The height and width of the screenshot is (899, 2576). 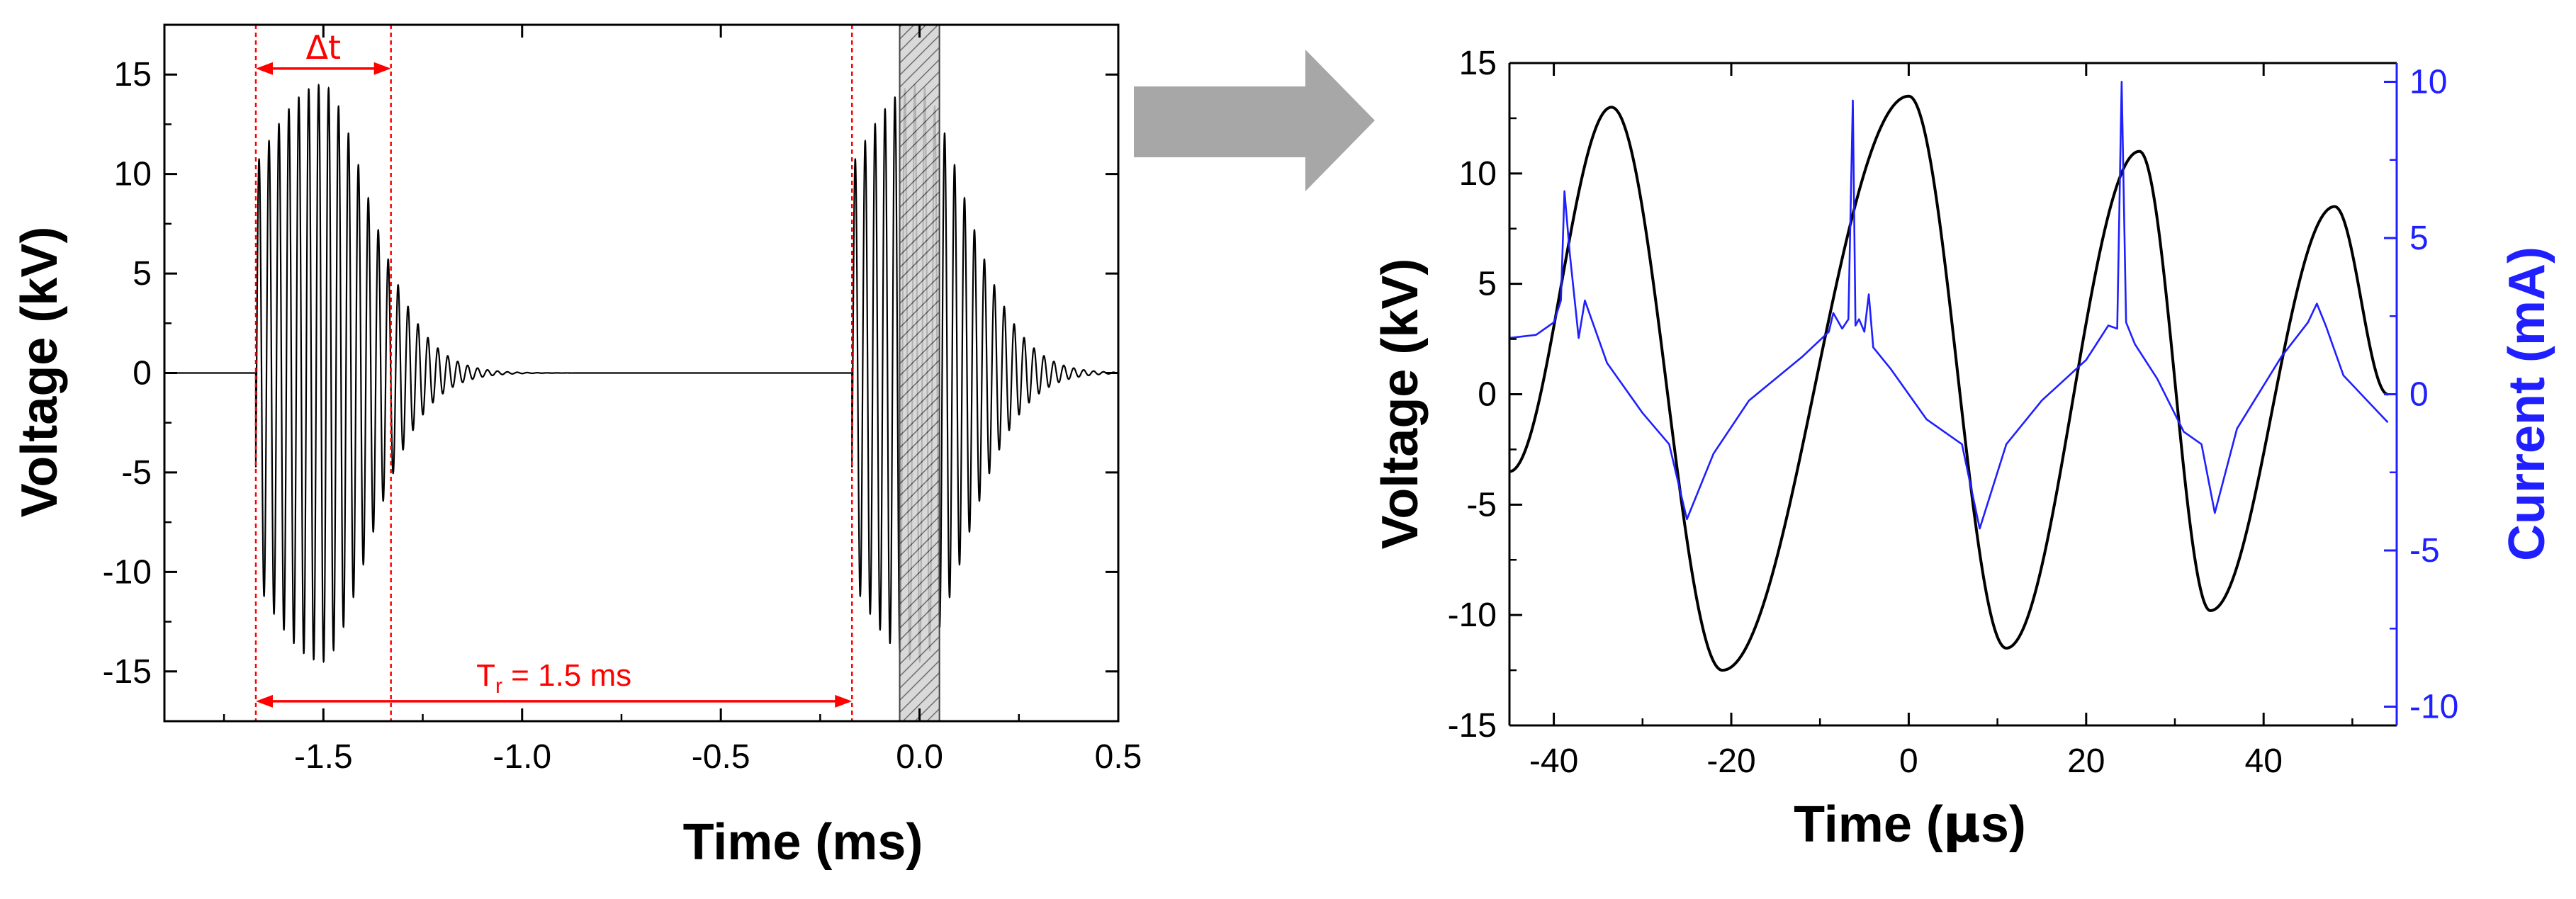 I want to click on right-x-tick-label: -40, so click(x=1553, y=761).